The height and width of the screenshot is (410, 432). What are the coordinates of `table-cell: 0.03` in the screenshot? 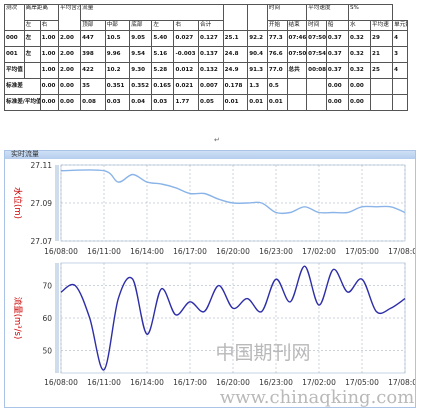 It's located at (163, 102).